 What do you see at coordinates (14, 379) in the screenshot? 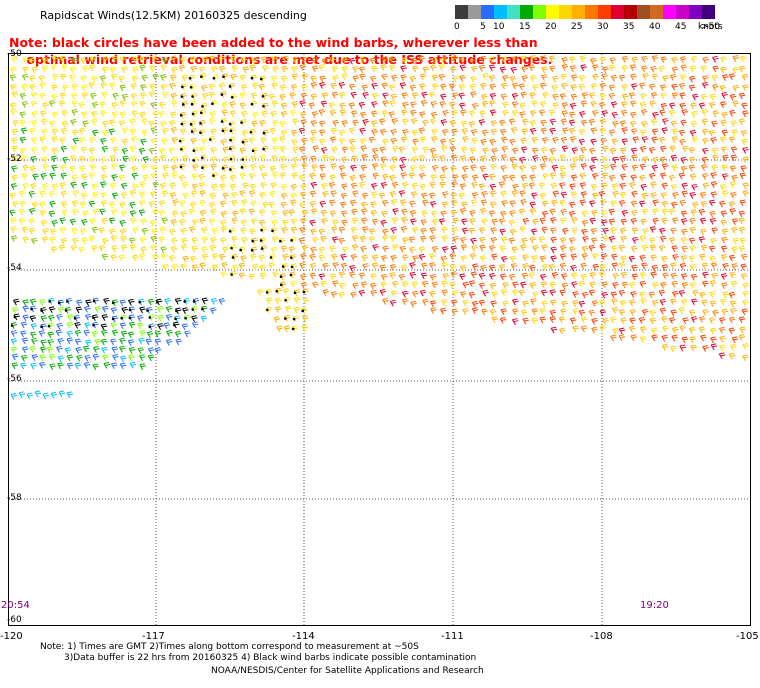
I see `lat-label-56: -56` at bounding box center [14, 379].